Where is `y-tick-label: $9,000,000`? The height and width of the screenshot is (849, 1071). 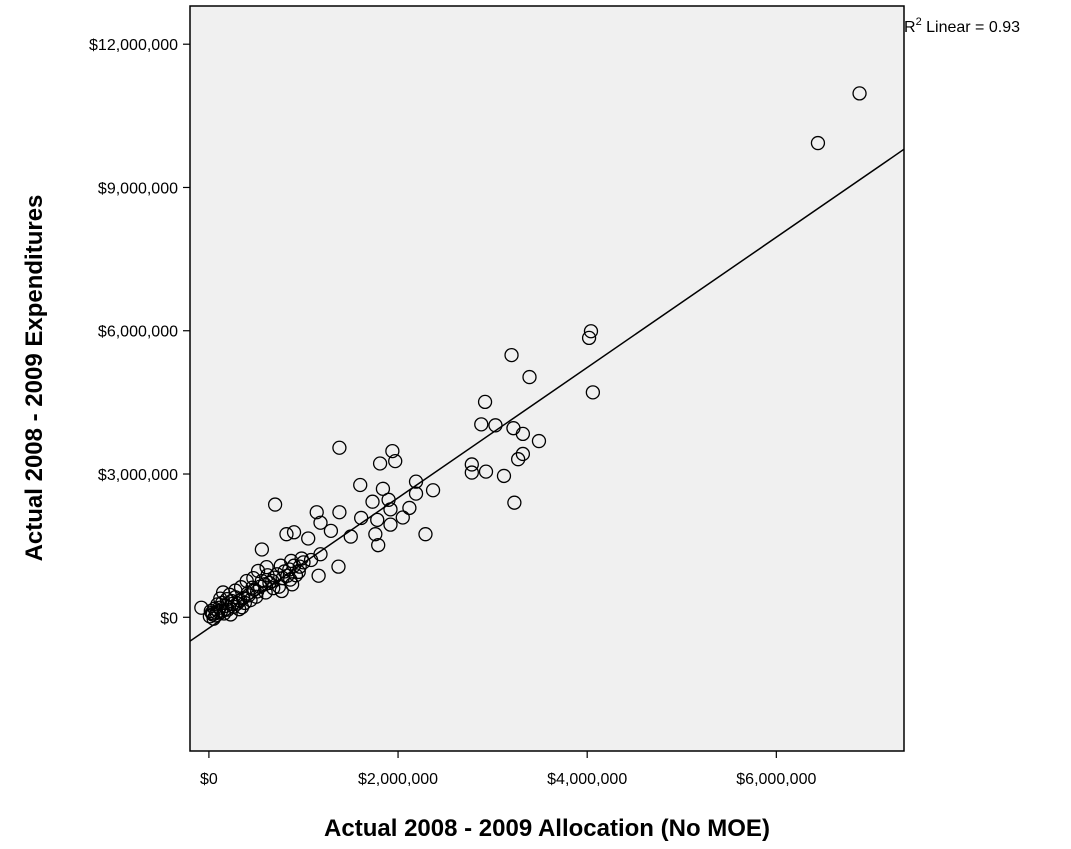 y-tick-label: $9,000,000 is located at coordinates (138, 188).